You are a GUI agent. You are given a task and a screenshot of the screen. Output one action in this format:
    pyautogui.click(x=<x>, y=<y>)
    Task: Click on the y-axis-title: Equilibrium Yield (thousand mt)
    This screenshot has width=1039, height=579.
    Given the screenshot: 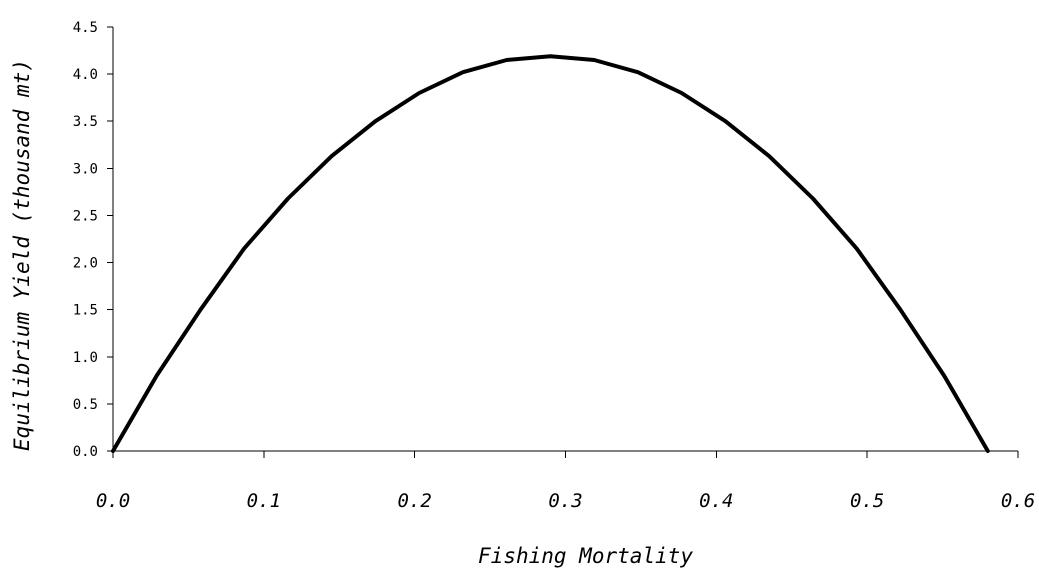 What is the action you would take?
    pyautogui.click(x=22, y=255)
    